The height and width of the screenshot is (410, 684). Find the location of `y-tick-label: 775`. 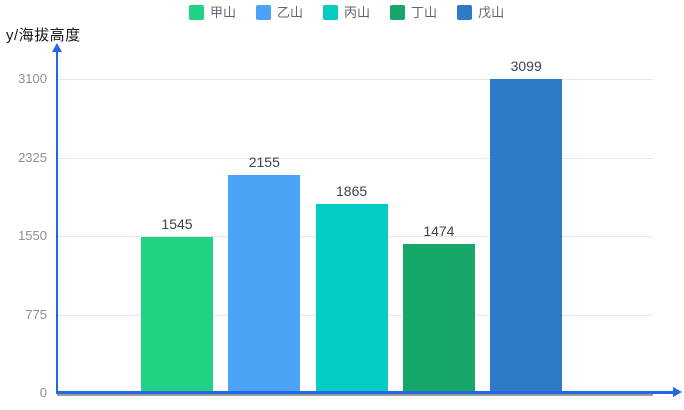

y-tick-label: 775 is located at coordinates (36, 314).